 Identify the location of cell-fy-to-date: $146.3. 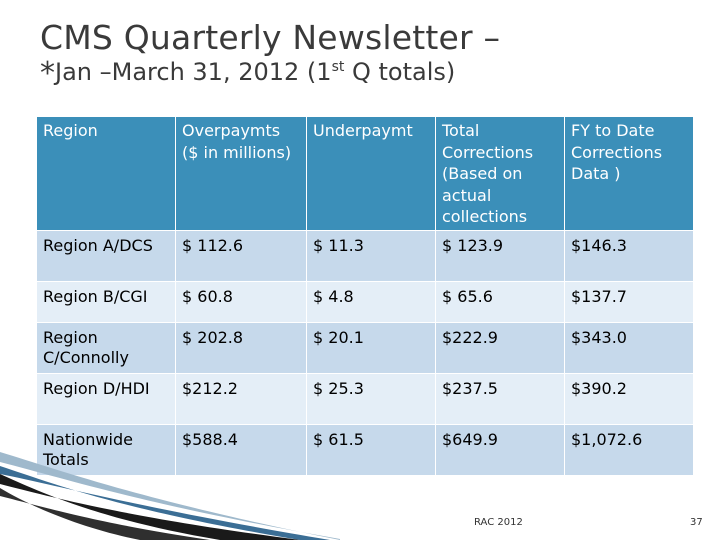
(629, 255).